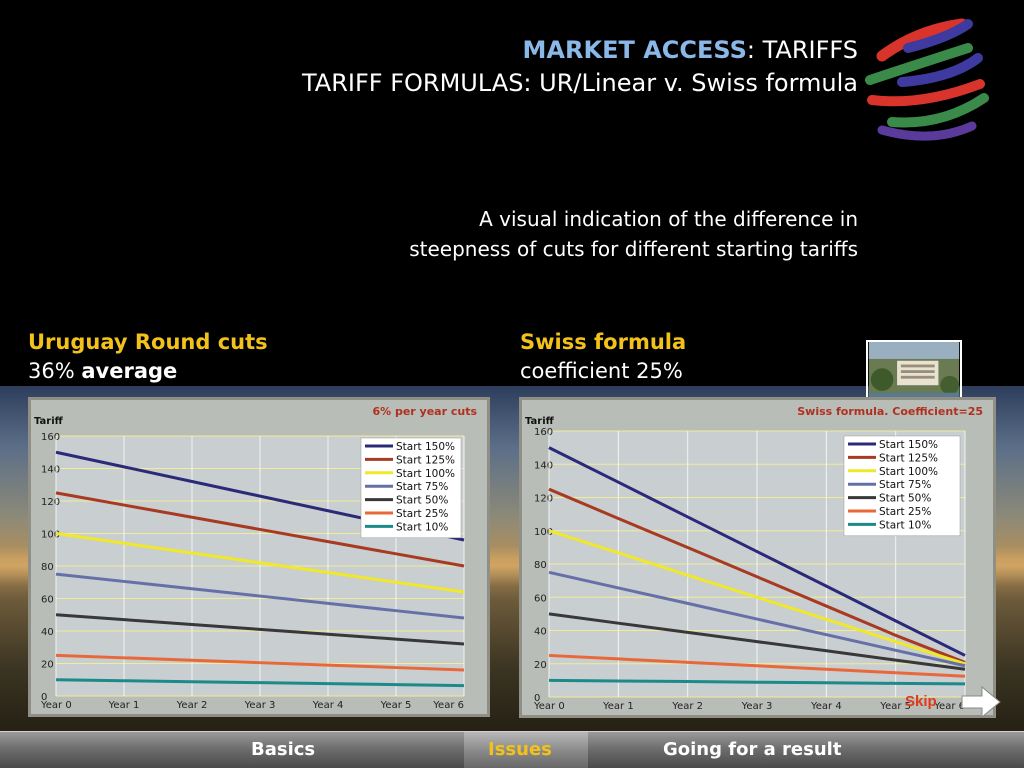  I want to click on title-line-1: MARKET ACCESS: TARIFFS, so click(580, 50).